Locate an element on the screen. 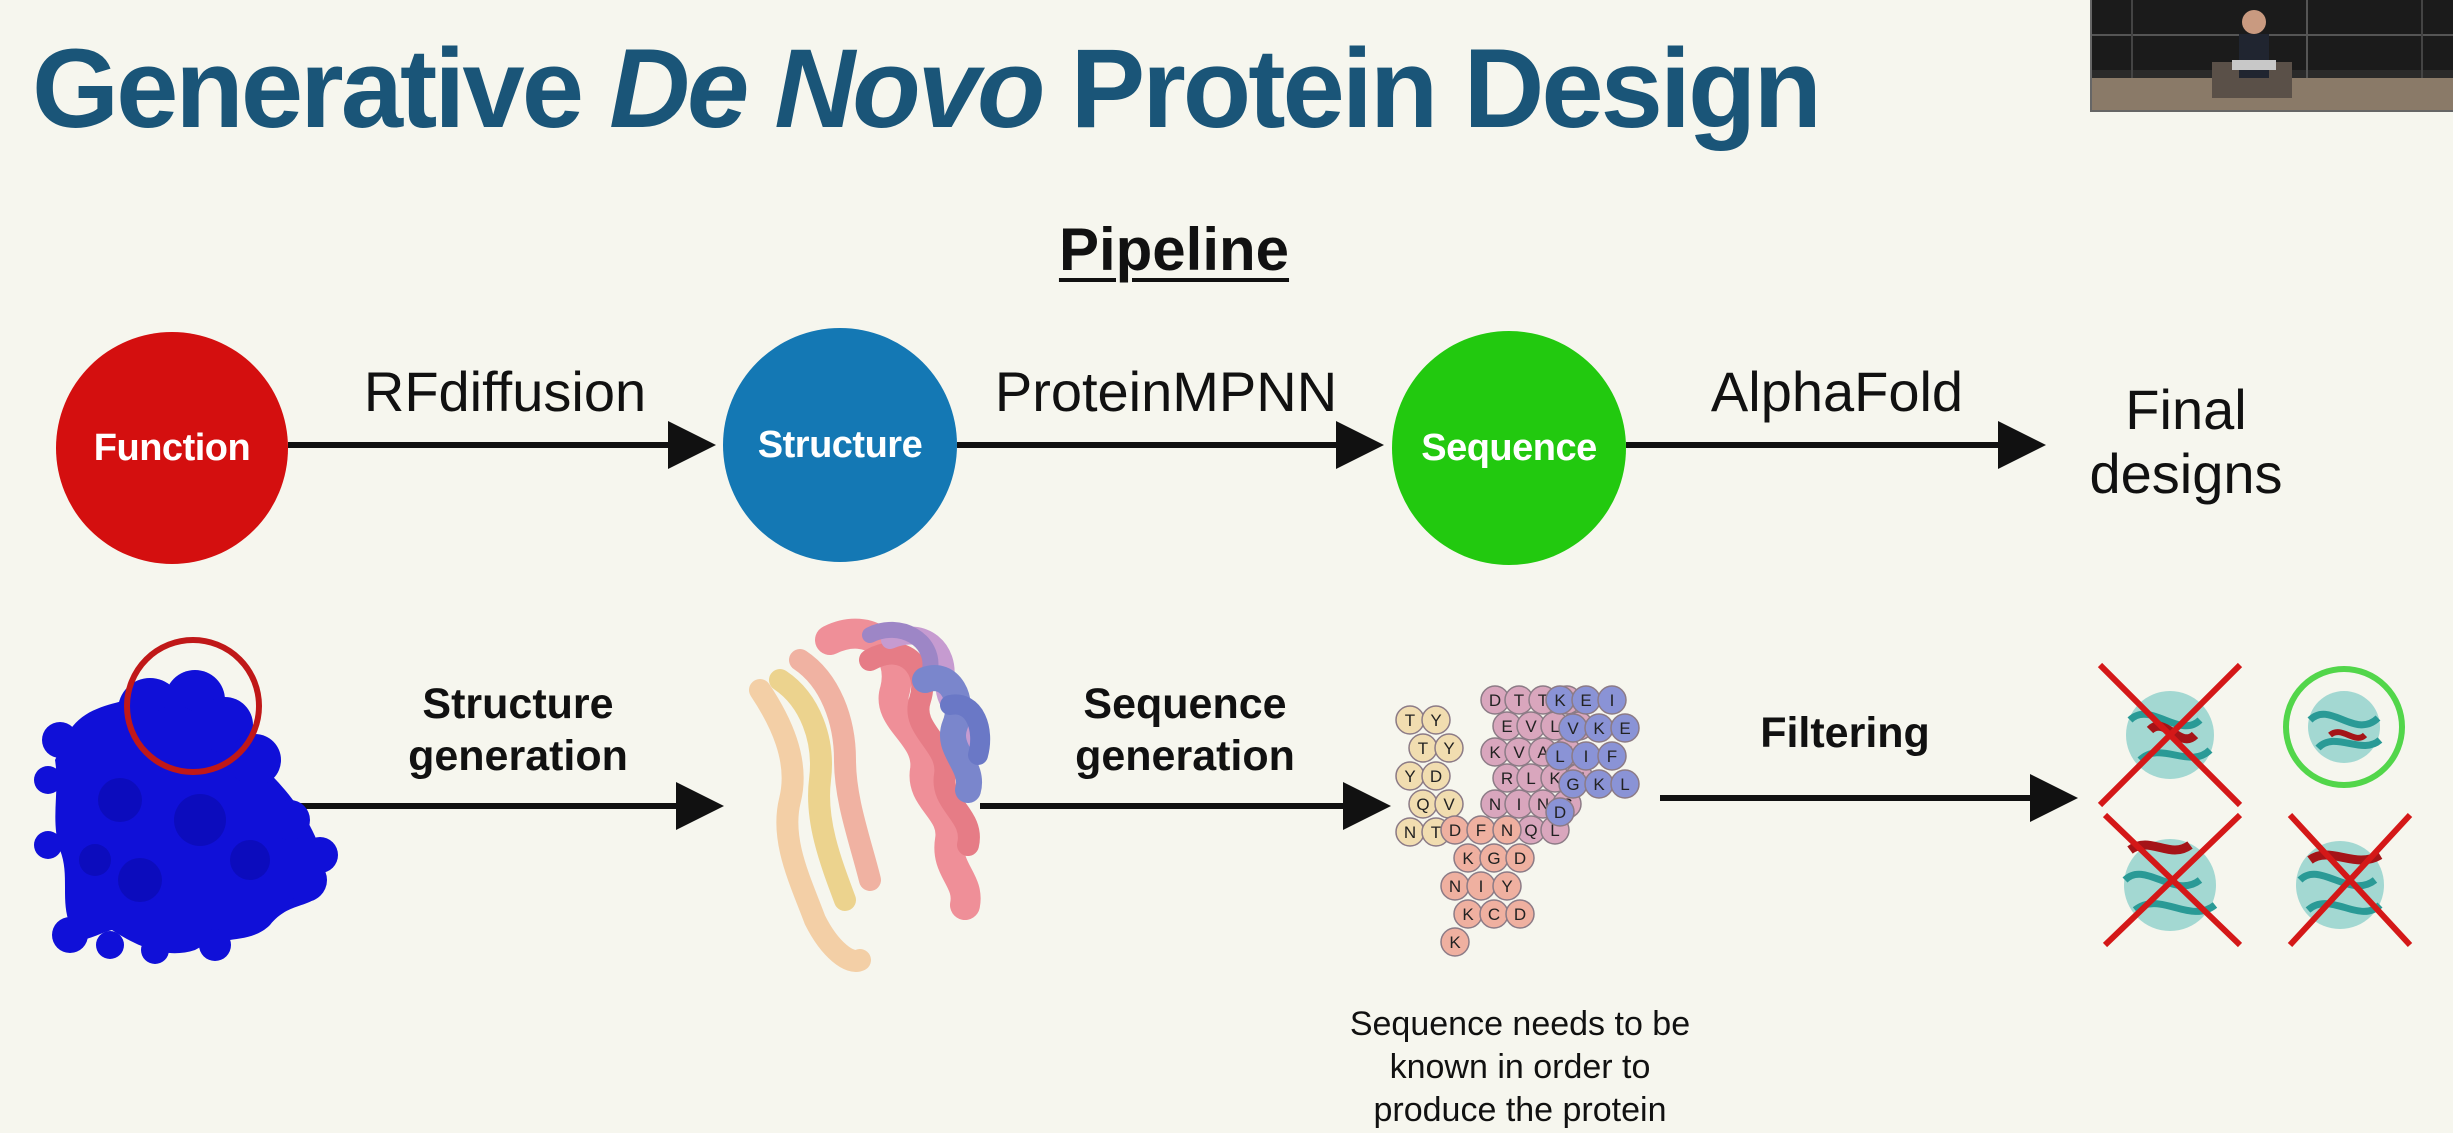 The width and height of the screenshot is (2453, 1133). sequence-node: Sequence is located at coordinates (1509, 448).